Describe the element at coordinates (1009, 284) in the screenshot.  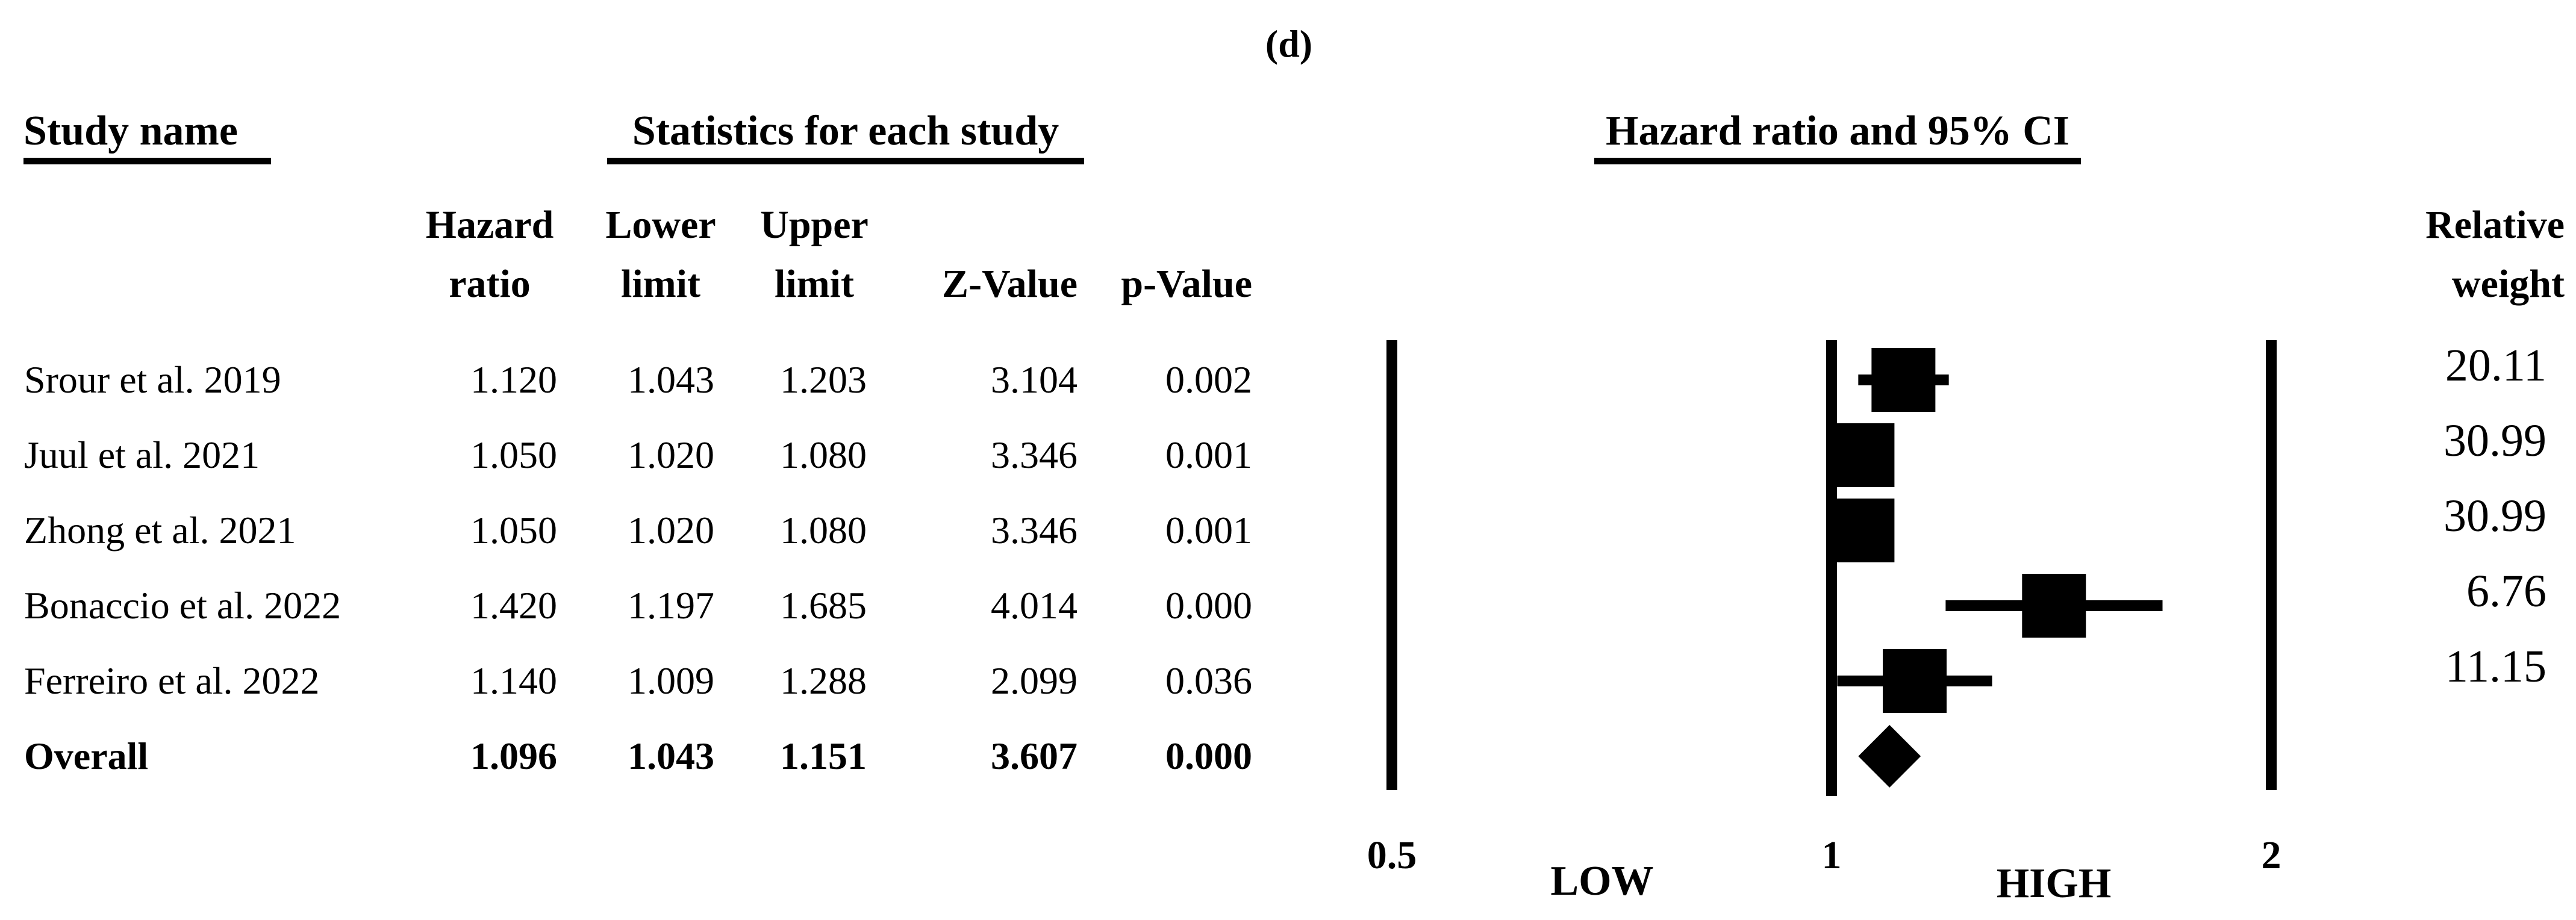
I see `col-header-z-value: Z-Value` at that location.